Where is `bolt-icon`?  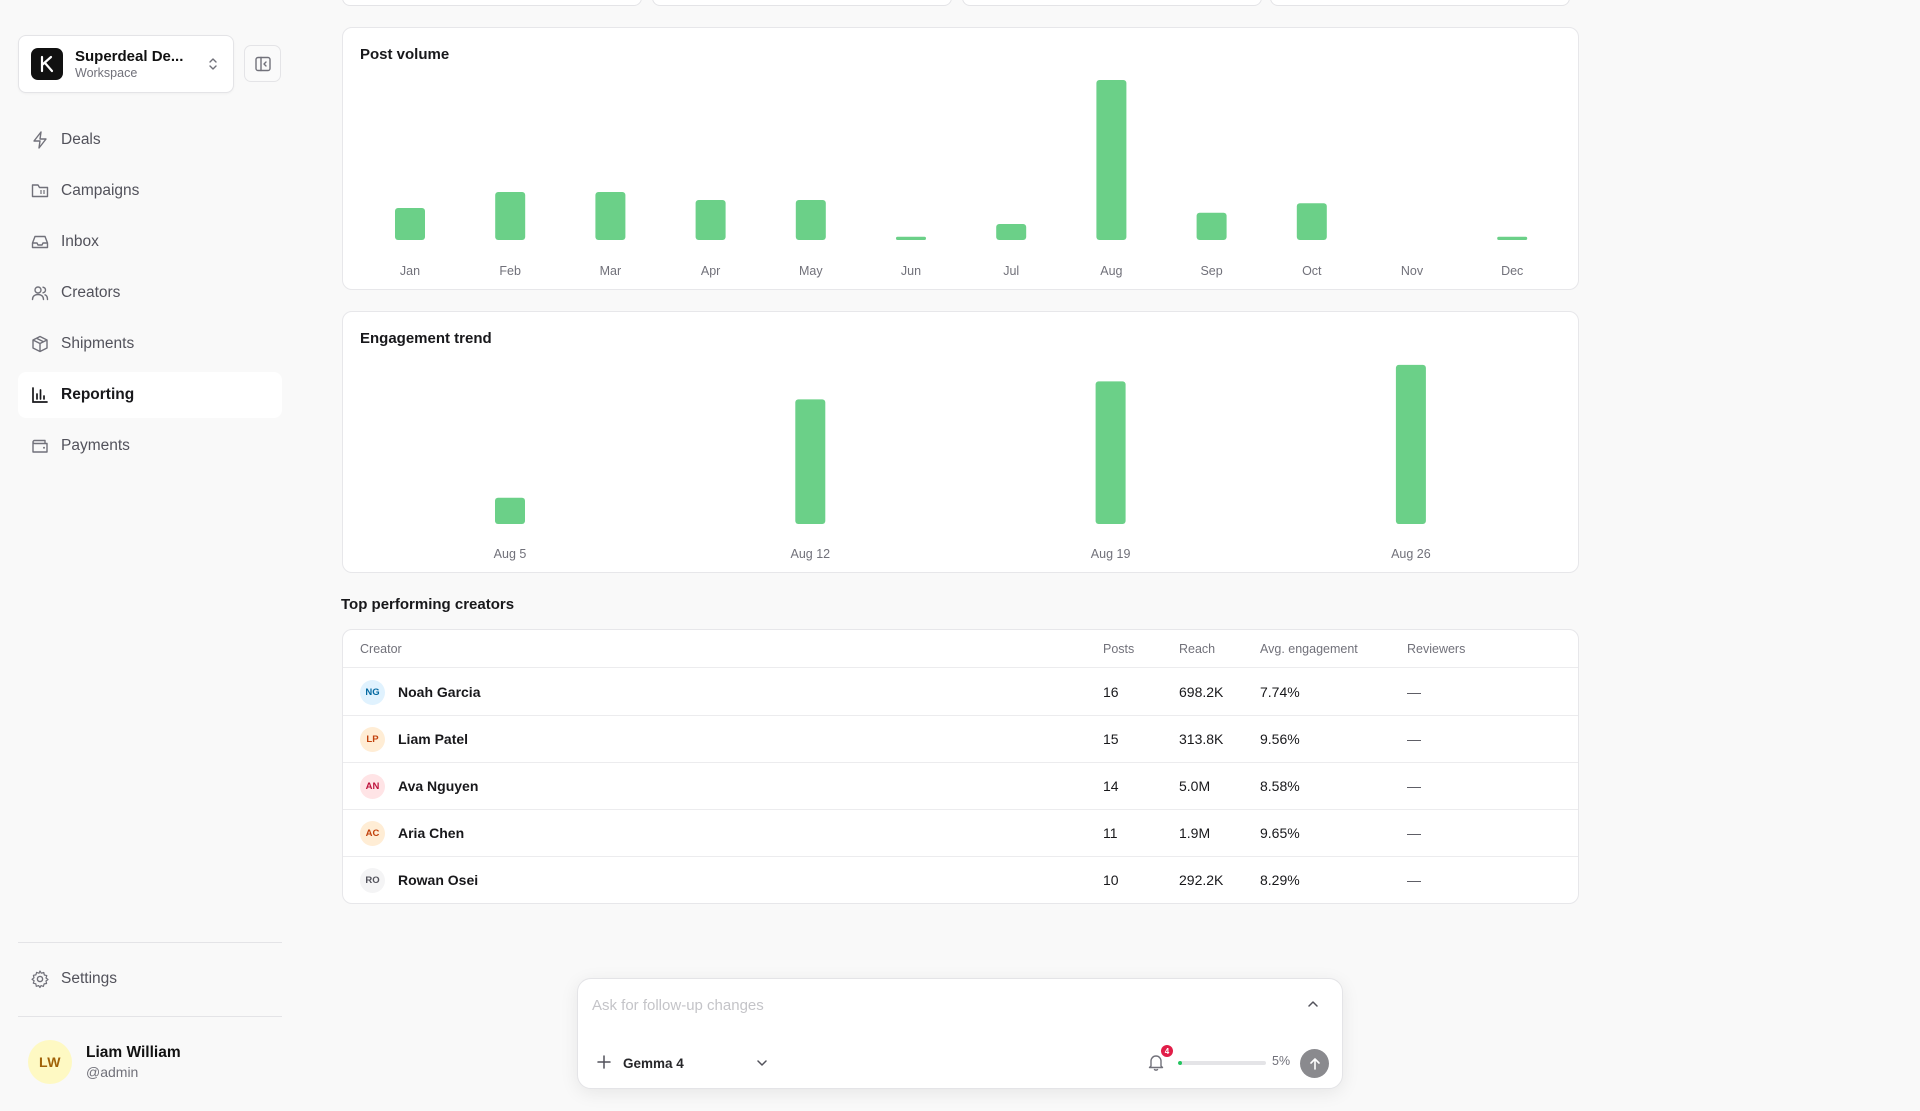 bolt-icon is located at coordinates (40, 140).